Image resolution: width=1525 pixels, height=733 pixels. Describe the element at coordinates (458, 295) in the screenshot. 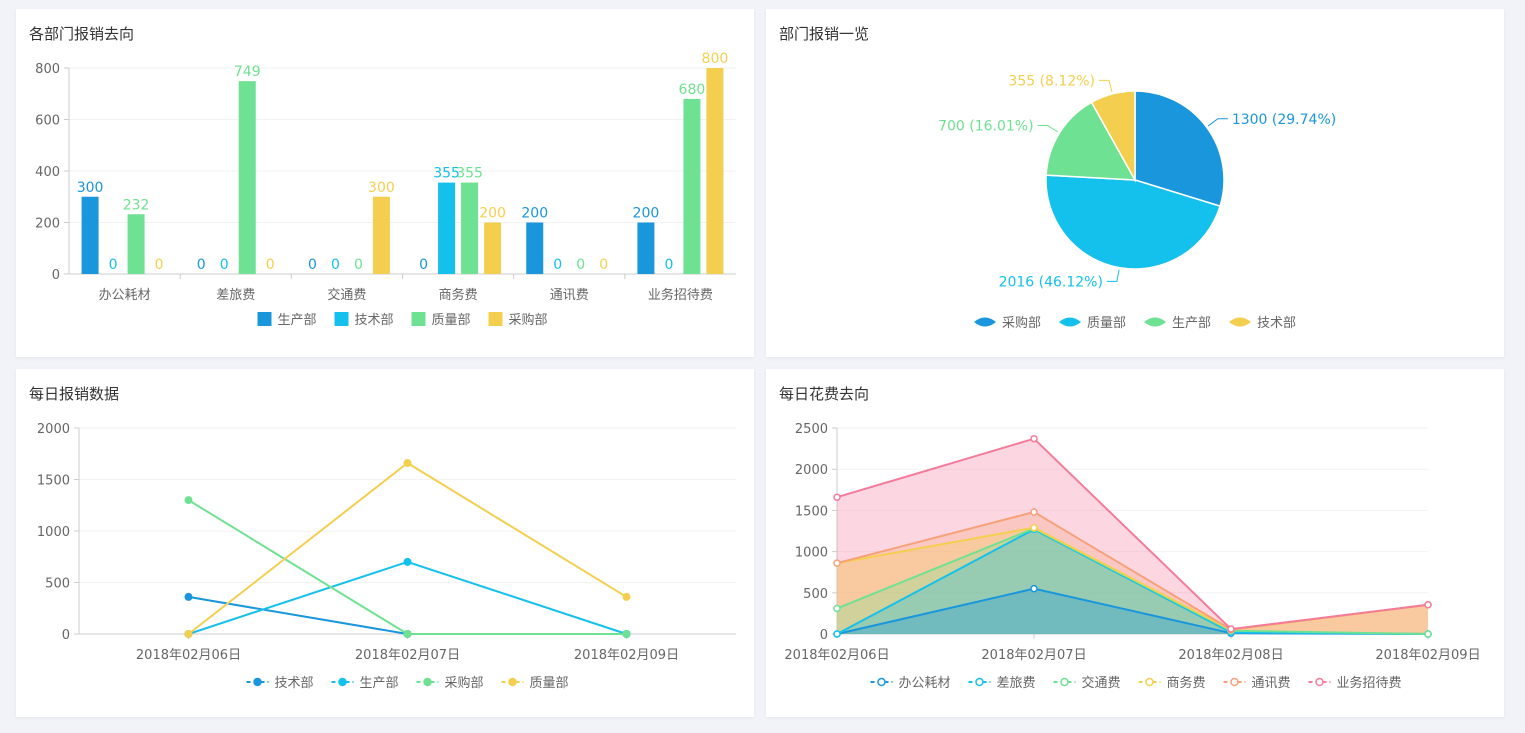

I see `x-tick-label: 商务费` at that location.